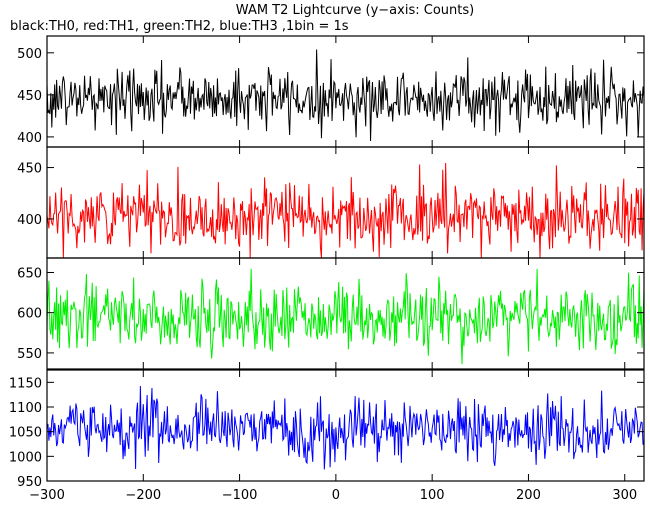 The image size is (650, 505). What do you see at coordinates (25, 433) in the screenshot?
I see `y-tick-label: 1050` at bounding box center [25, 433].